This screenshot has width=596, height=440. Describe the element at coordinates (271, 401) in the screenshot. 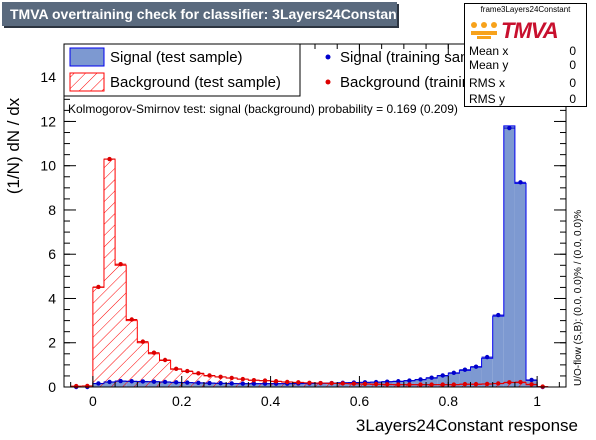

I see `x-tick-label: 0.4` at that location.